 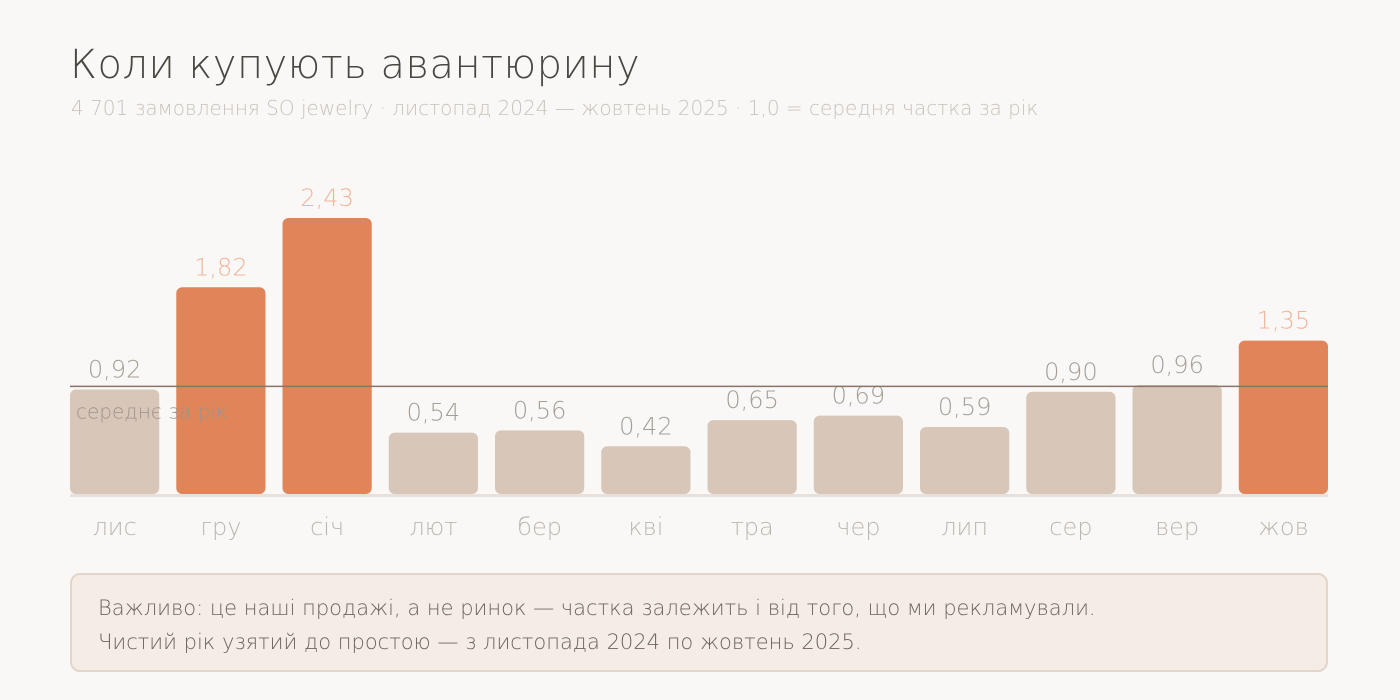 What do you see at coordinates (1283, 527) in the screenshot?
I see `x-tick-label-жов: жов` at bounding box center [1283, 527].